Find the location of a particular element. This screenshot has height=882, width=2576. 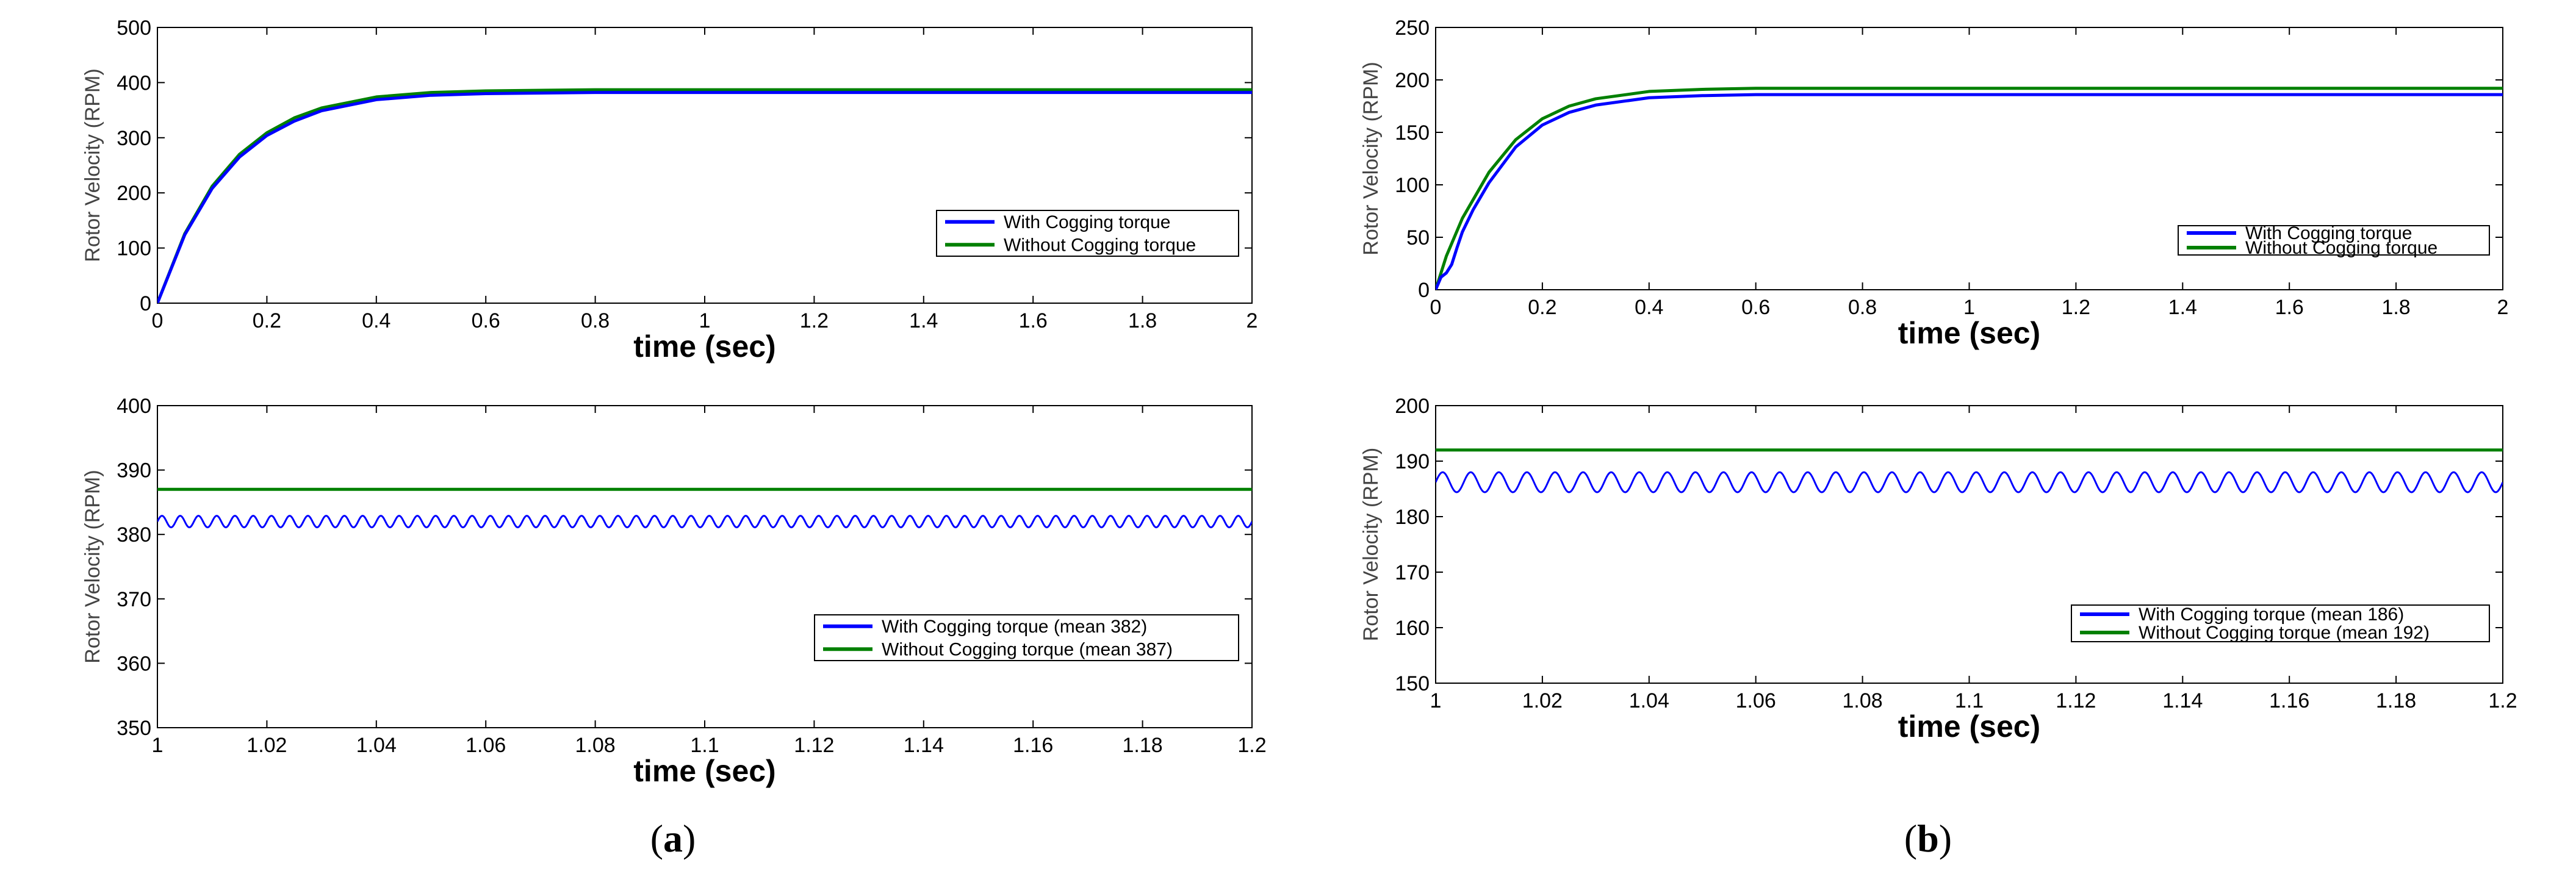

legend-entry: With Cogging torque (mean 186) is located at coordinates (2271, 615).